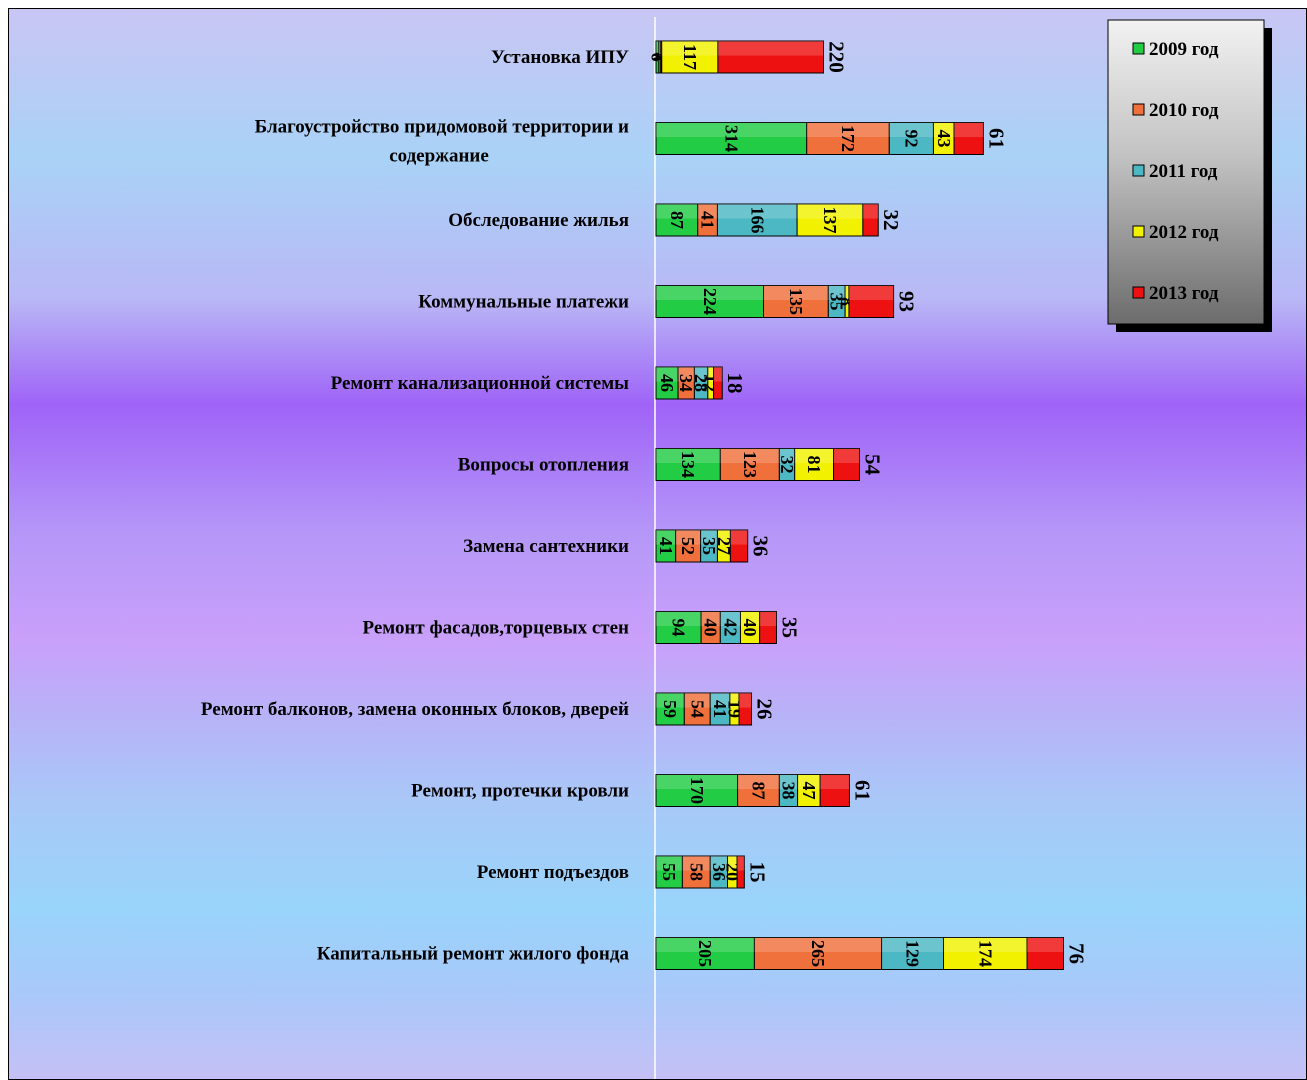 The width and height of the screenshot is (1307, 1080). I want to click on total-label: 61, so click(996, 138).